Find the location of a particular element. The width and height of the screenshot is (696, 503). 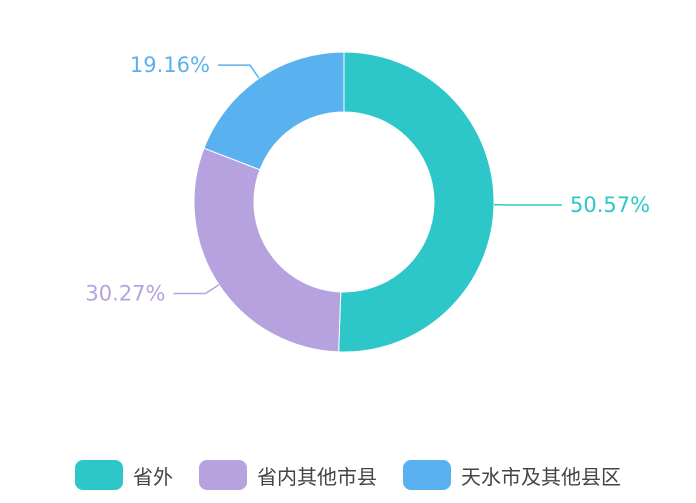

legend-item-2: 省内其他市县 is located at coordinates (288, 475).